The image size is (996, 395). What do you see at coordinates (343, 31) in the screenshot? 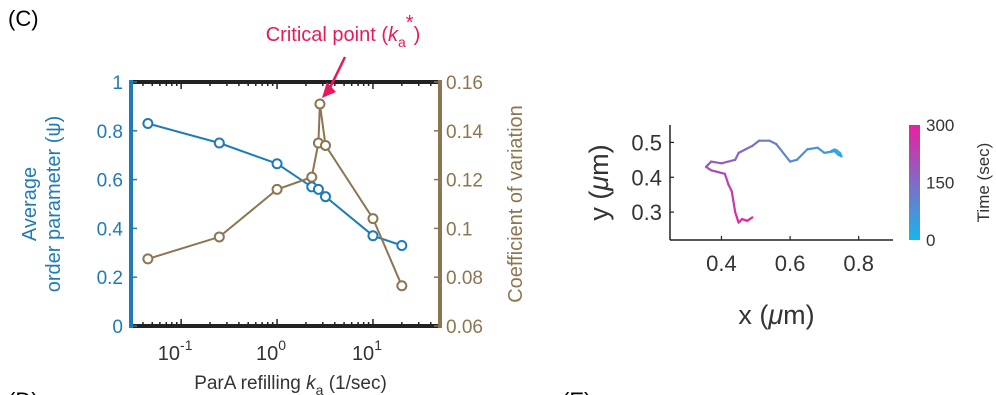
I see `critical-point-annotation: Critical point (ka*)` at bounding box center [343, 31].